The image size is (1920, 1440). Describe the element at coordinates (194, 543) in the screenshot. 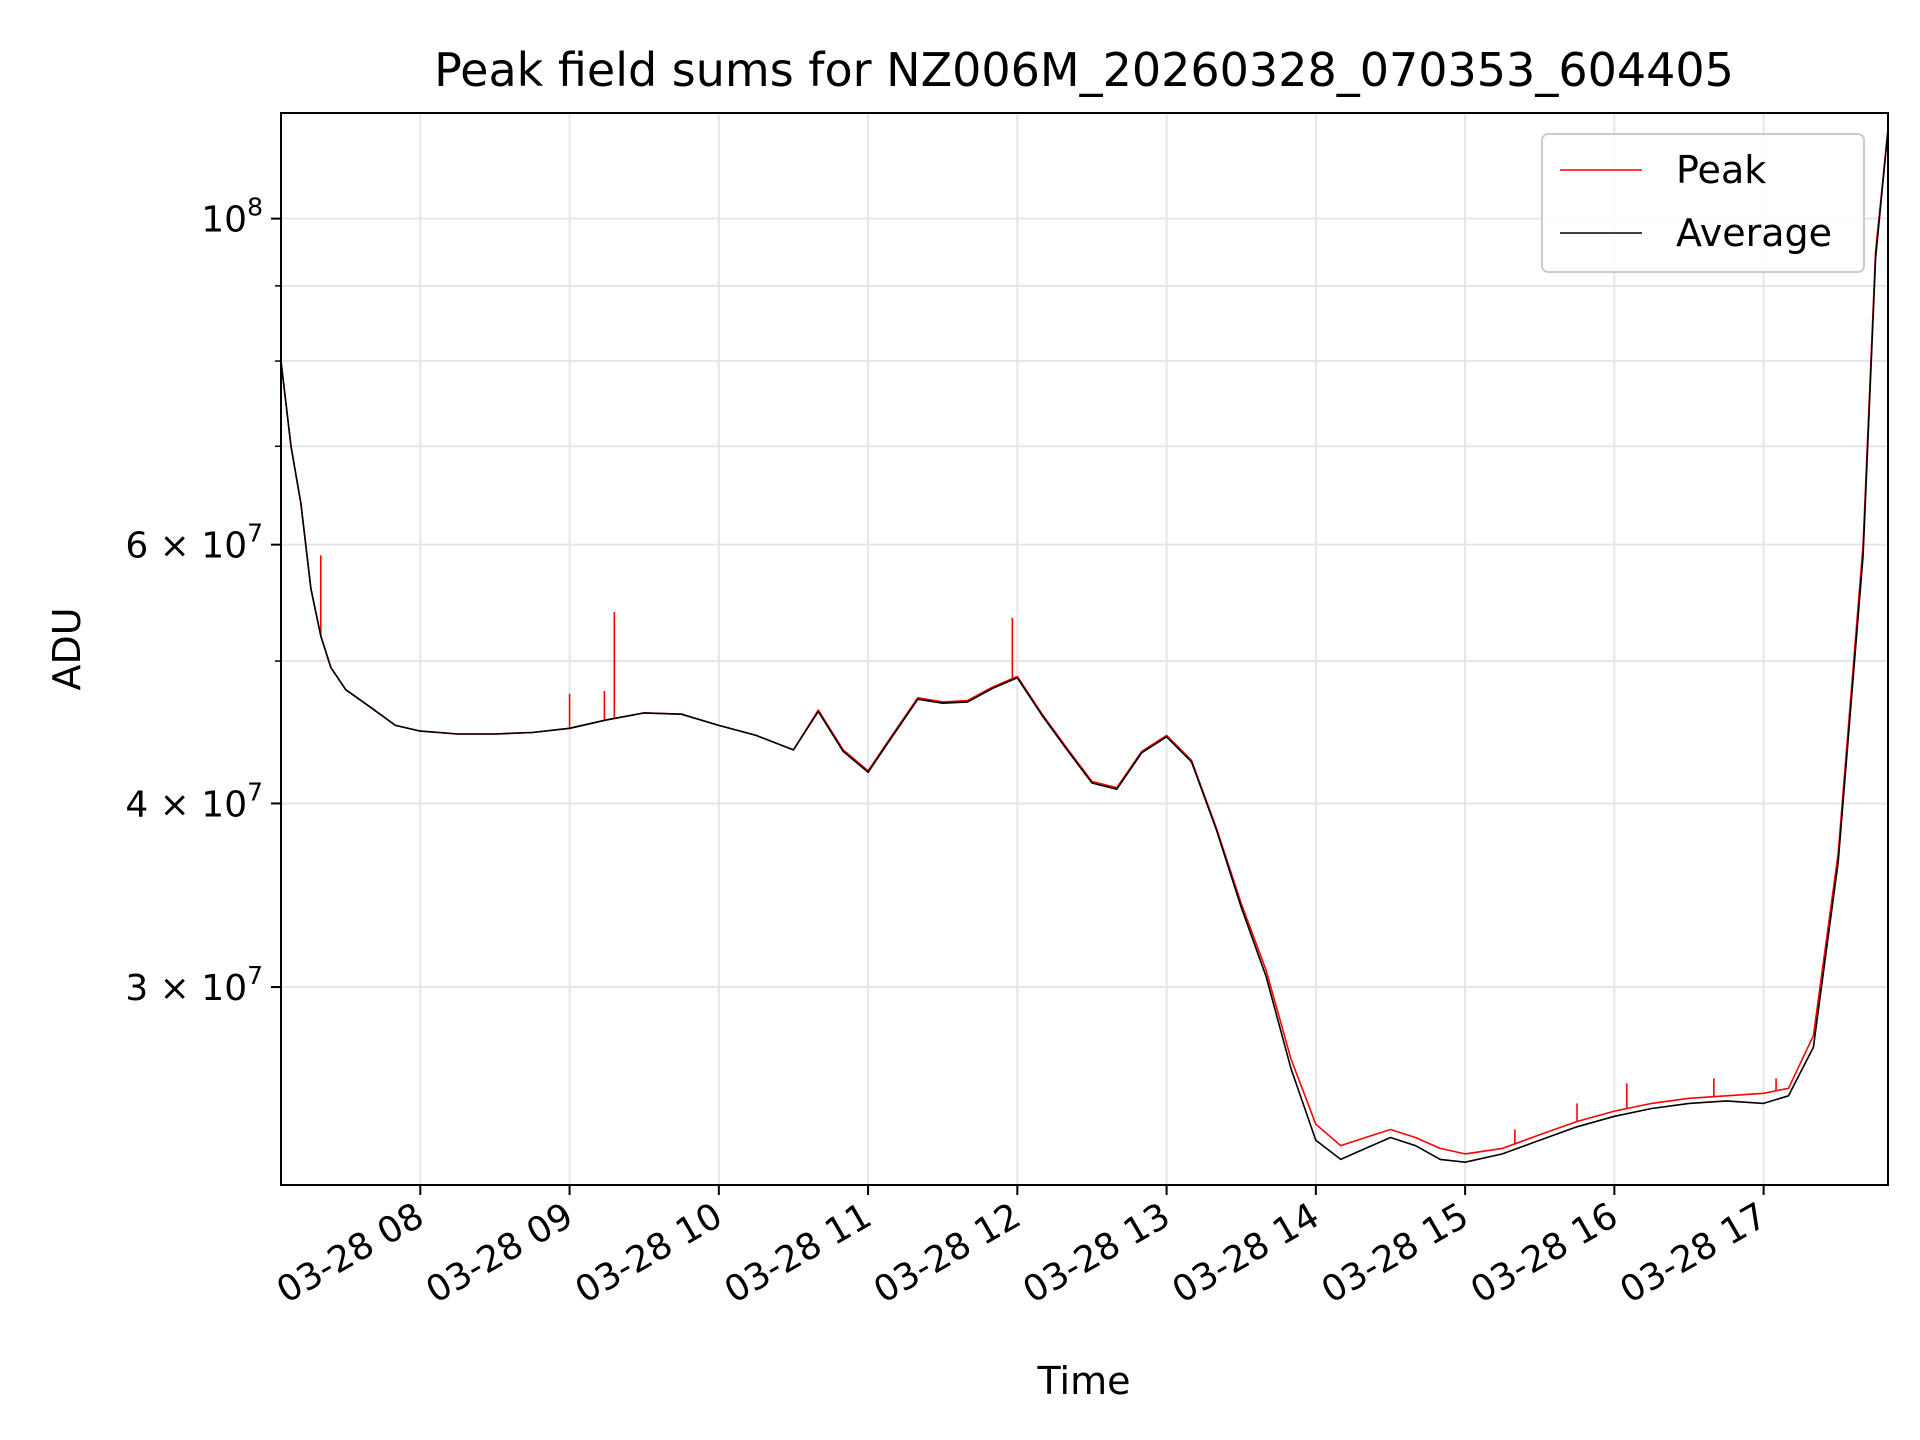

I see `y-tick-label: 6 × 107` at that location.